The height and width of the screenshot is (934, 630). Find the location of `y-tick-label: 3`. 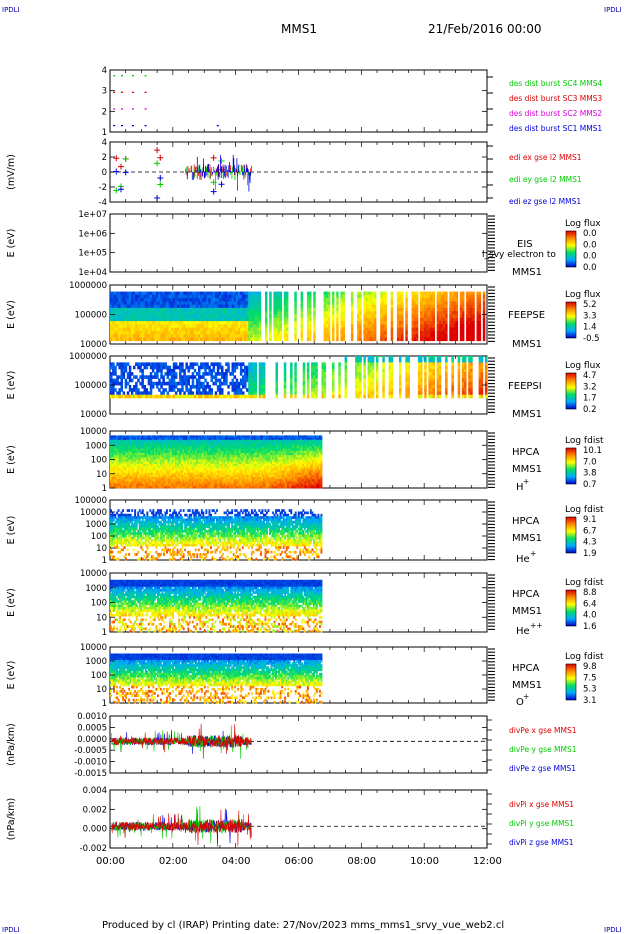

y-tick-label: 3 is located at coordinates (104, 92).